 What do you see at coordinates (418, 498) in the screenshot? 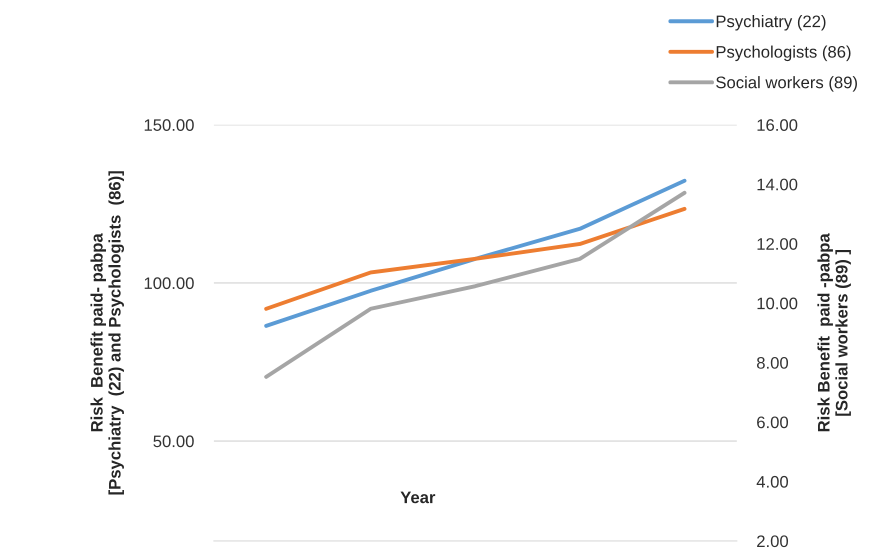
I see `x-axis-title: Year` at bounding box center [418, 498].